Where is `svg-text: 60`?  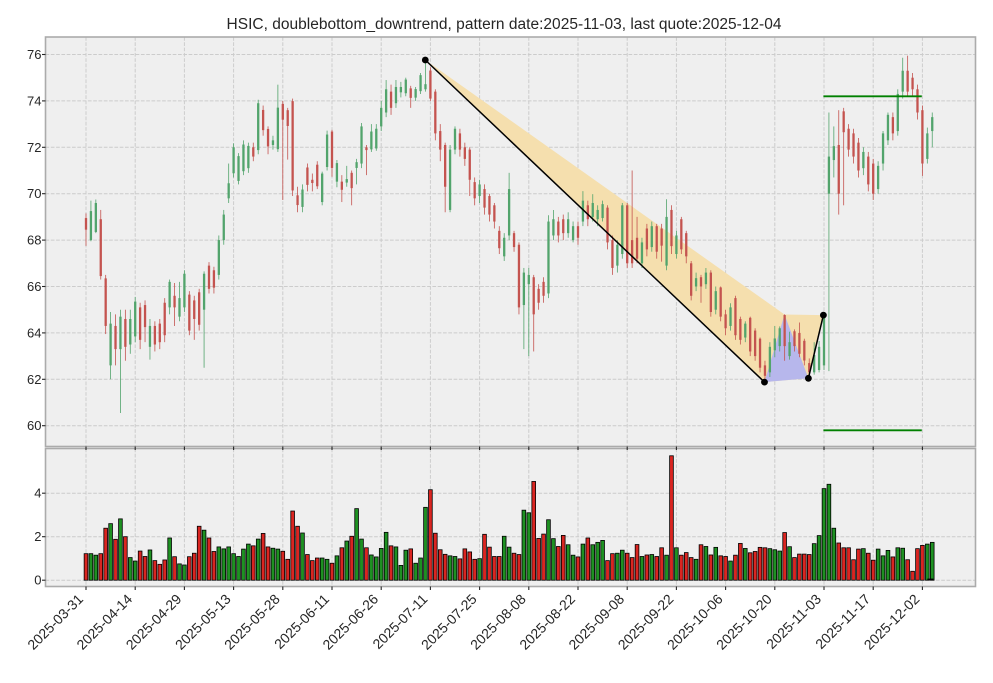
svg-text: 60 is located at coordinates (34, 425).